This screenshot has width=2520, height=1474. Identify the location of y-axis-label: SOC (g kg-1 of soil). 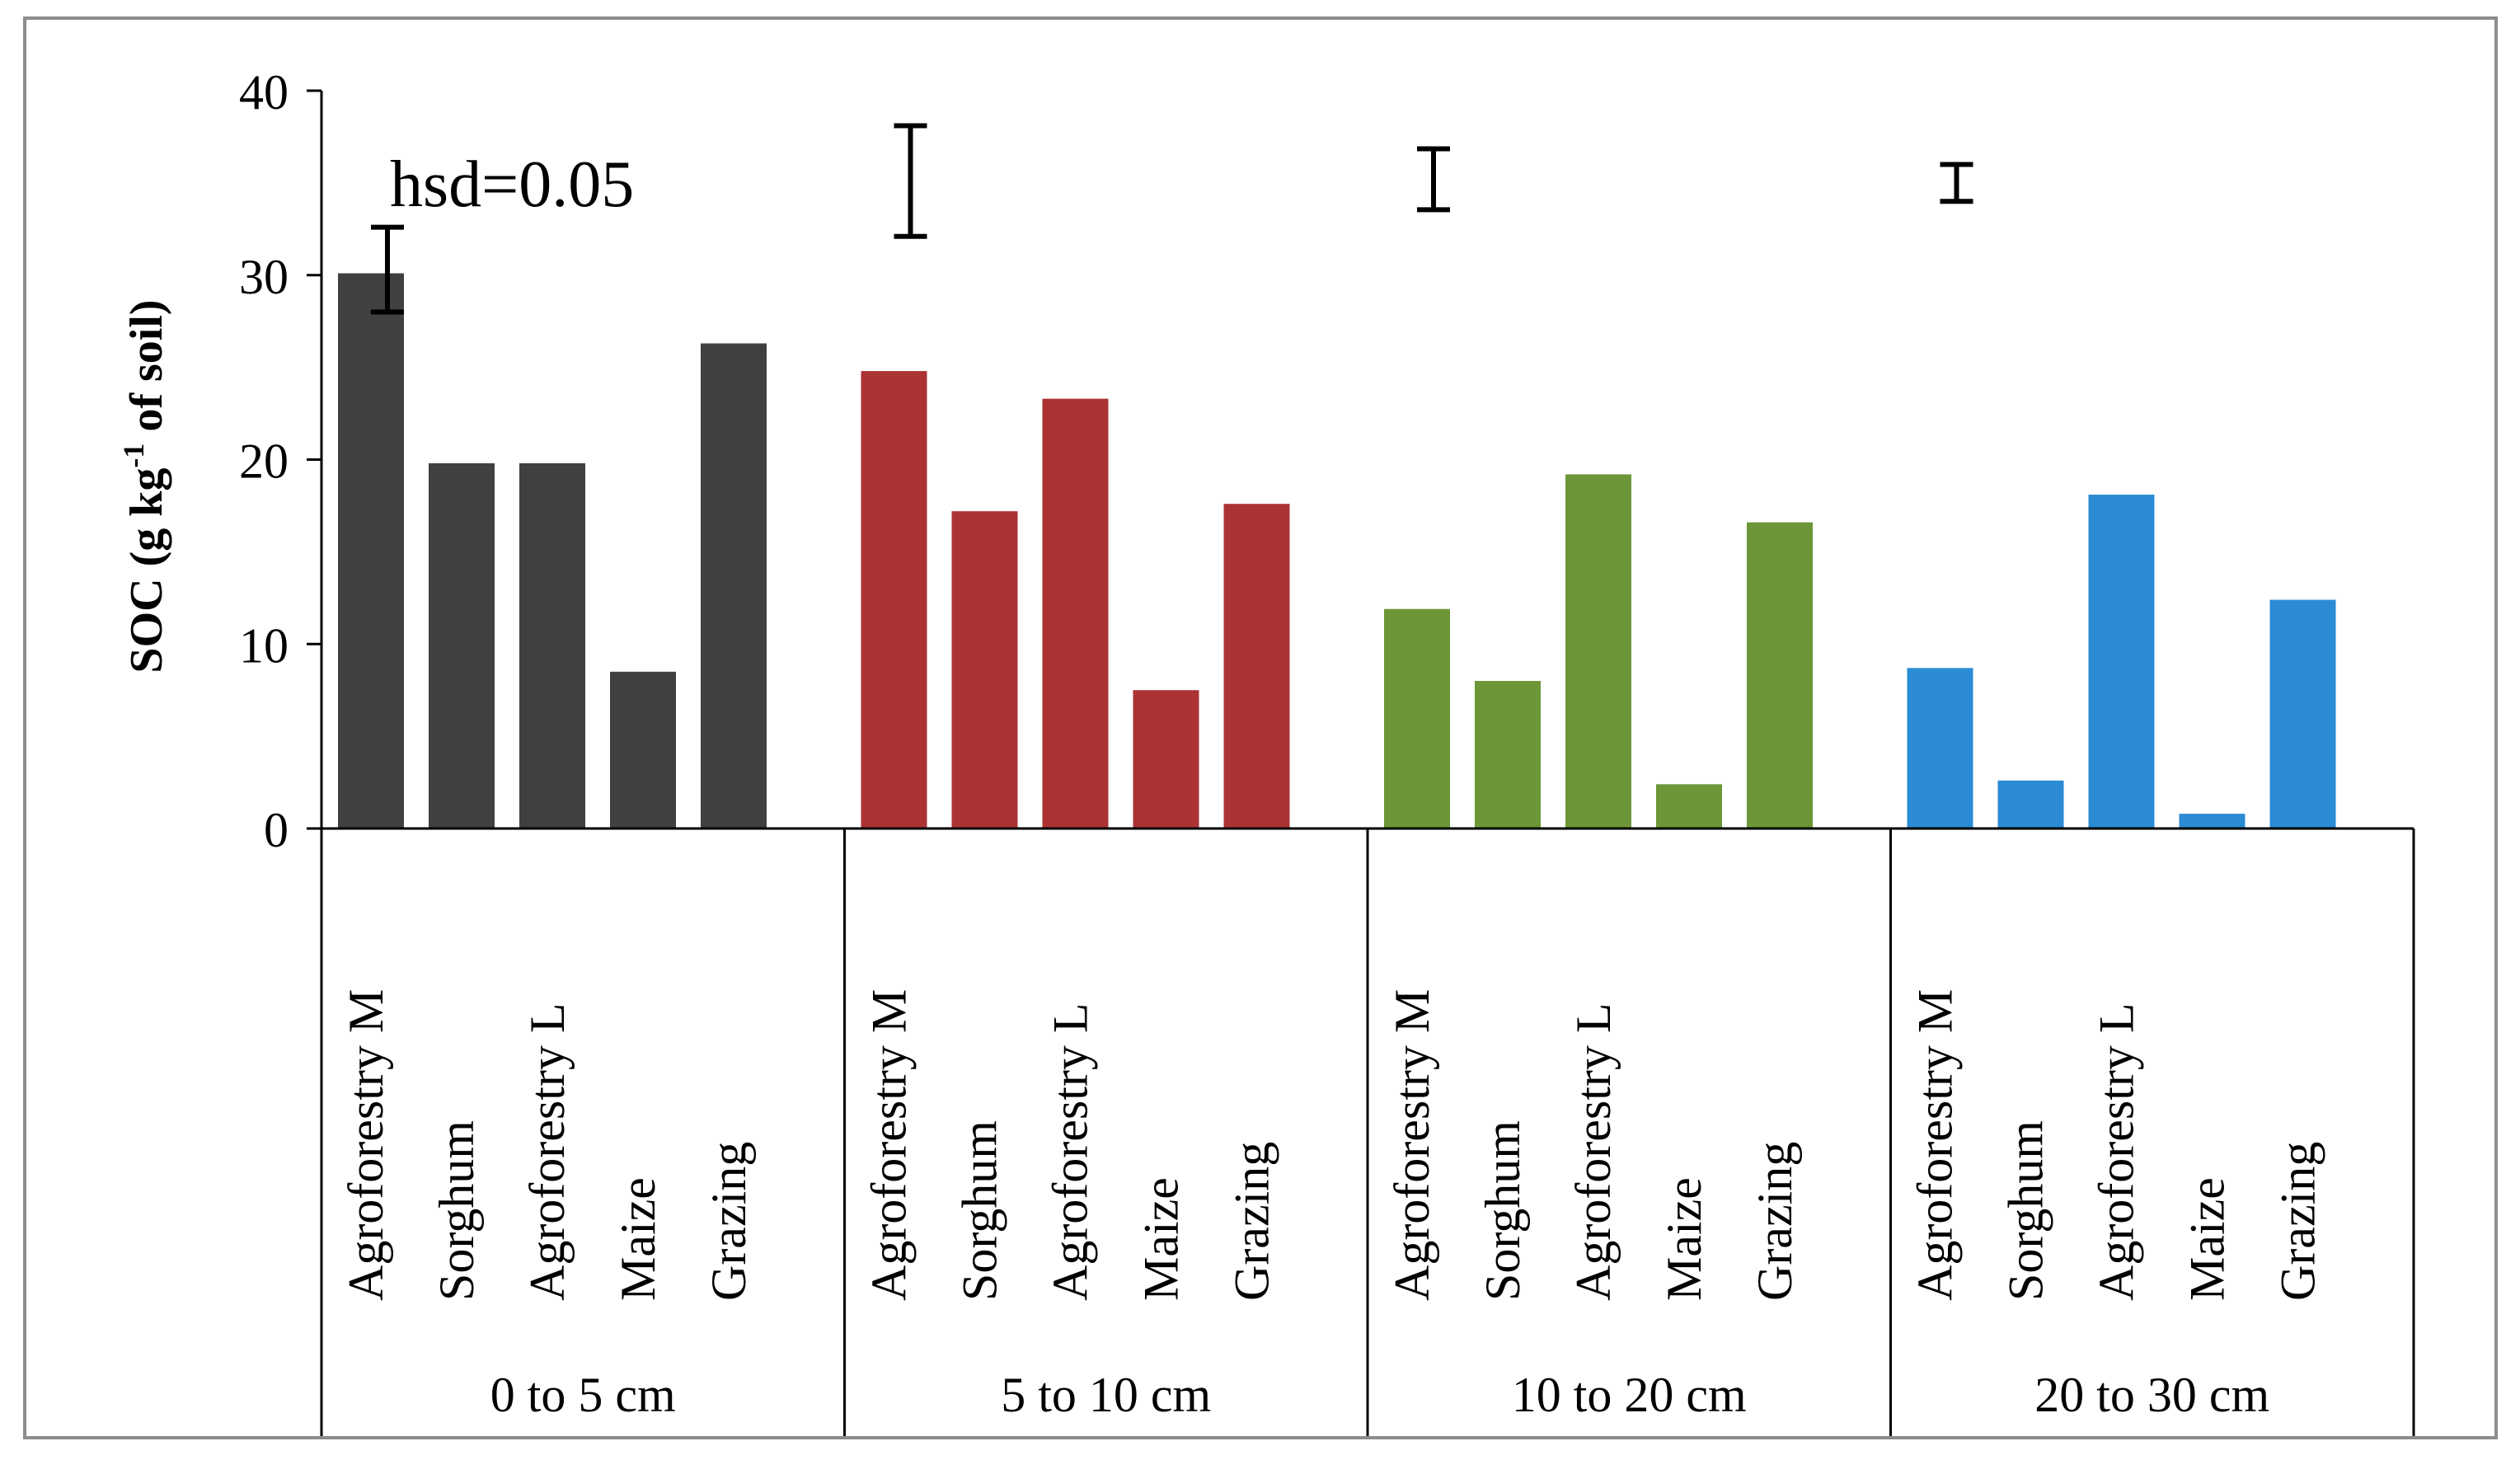
(144, 486).